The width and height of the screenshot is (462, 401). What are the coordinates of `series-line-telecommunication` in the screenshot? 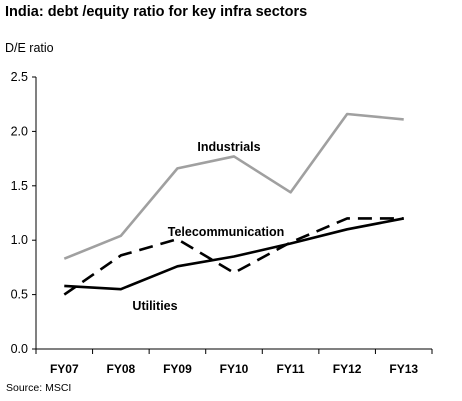 It's located at (233, 256).